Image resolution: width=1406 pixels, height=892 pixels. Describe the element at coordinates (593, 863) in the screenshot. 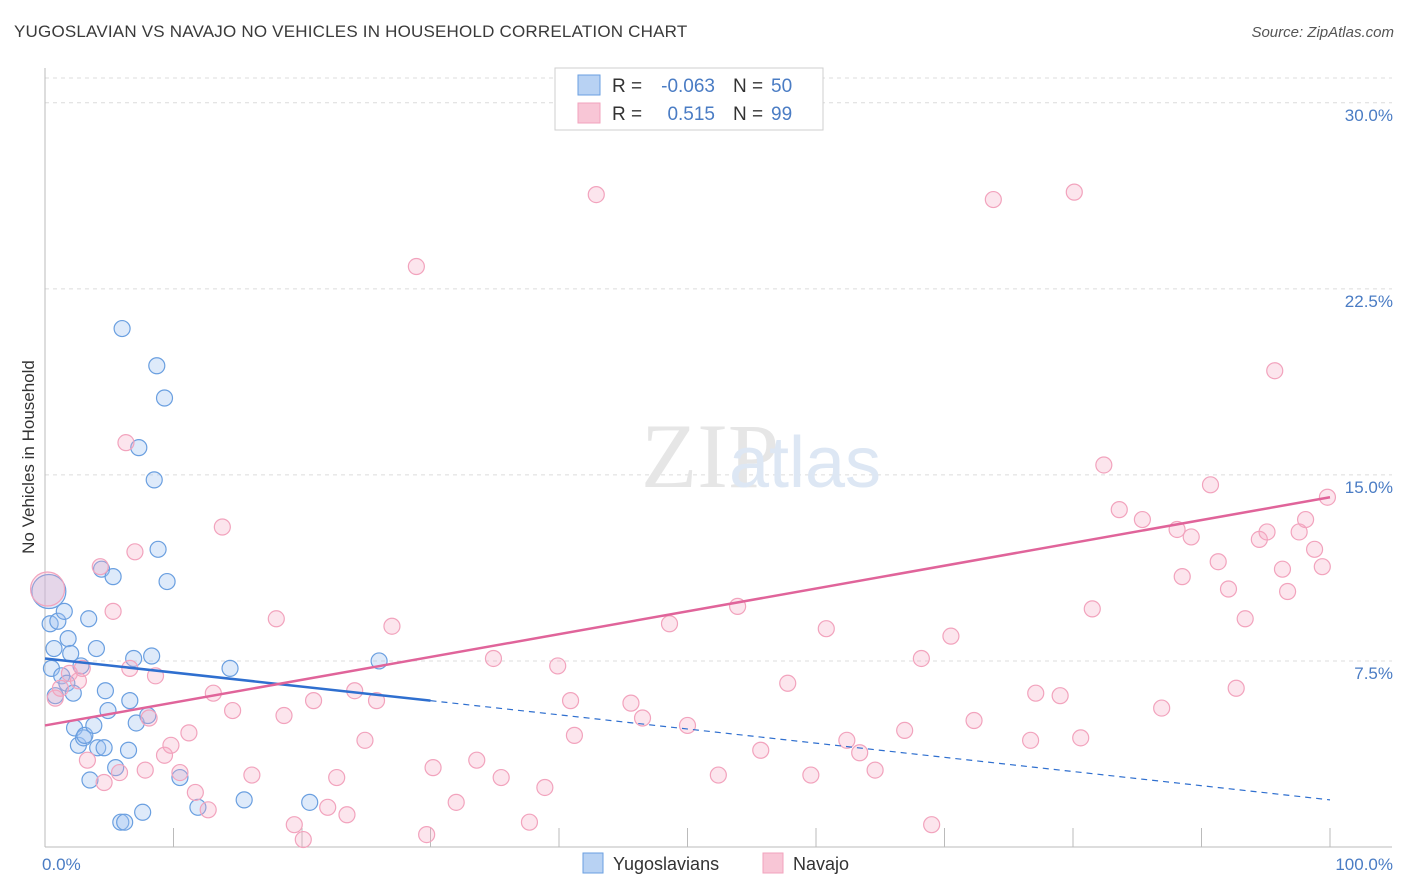

I see `legend-swatch-yugoslavians` at that location.